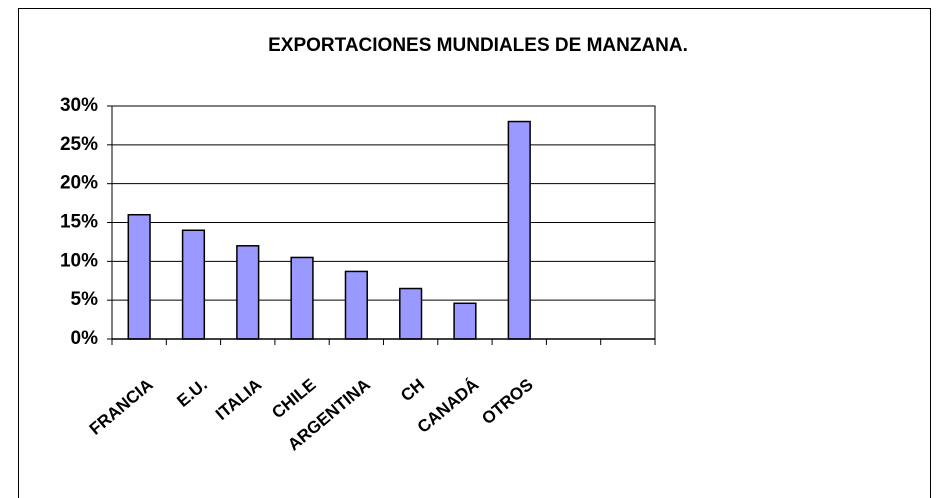  I want to click on y-tick-label: 15%, so click(79, 222).